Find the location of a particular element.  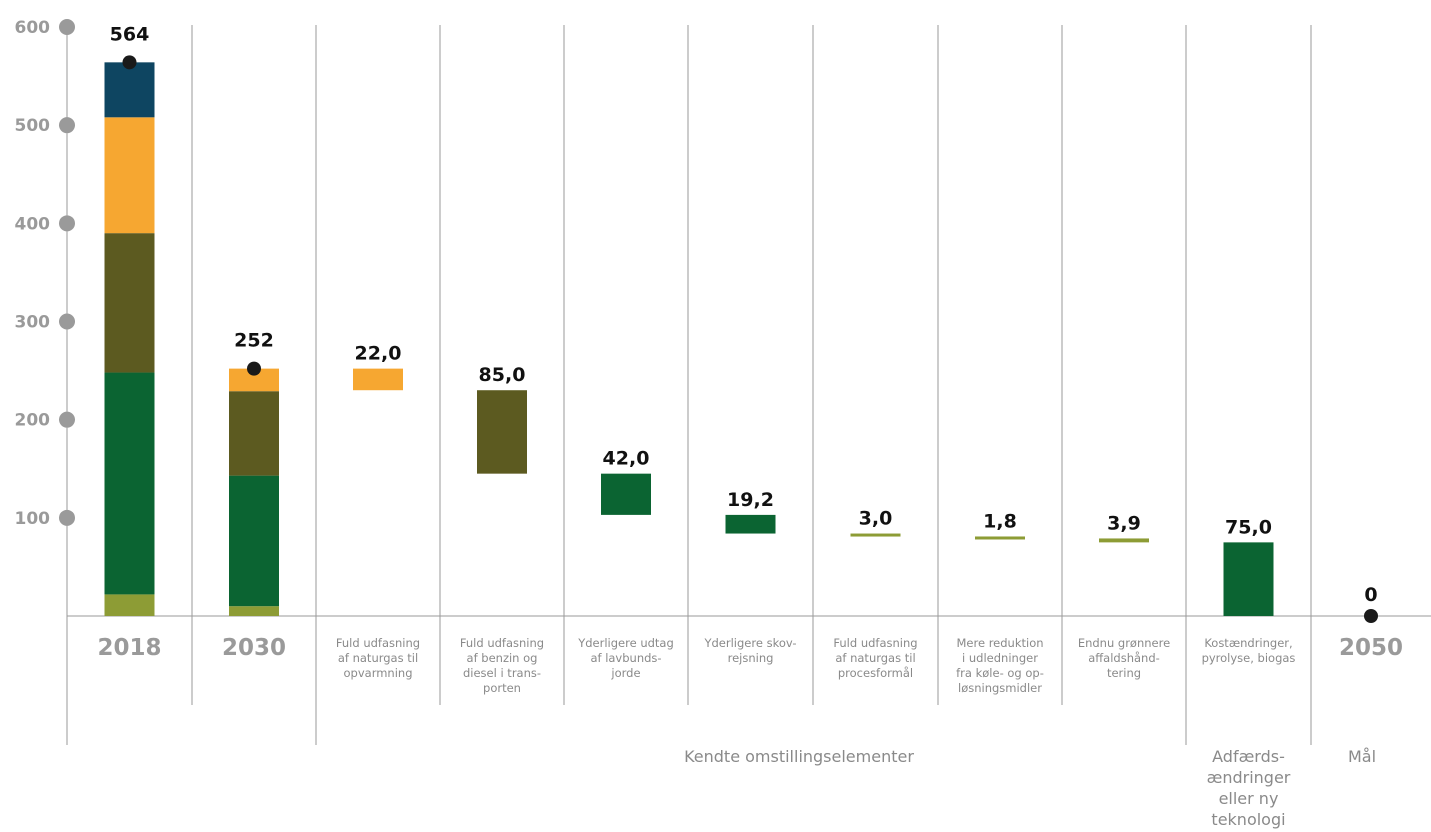

y-tick-label: 500 is located at coordinates (33, 126).